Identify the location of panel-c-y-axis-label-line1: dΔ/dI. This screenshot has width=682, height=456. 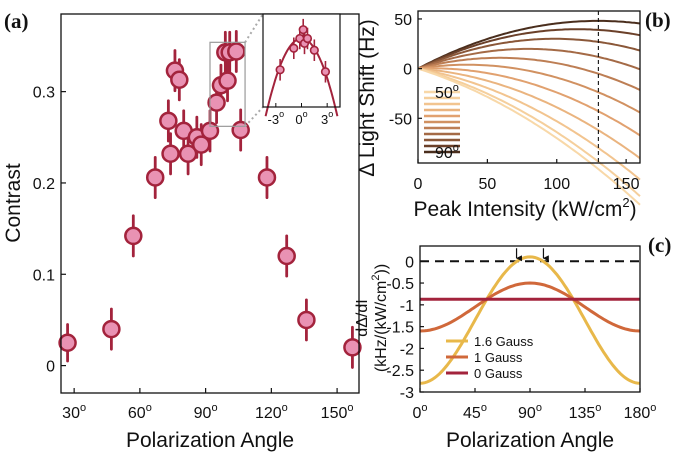
(362, 317).